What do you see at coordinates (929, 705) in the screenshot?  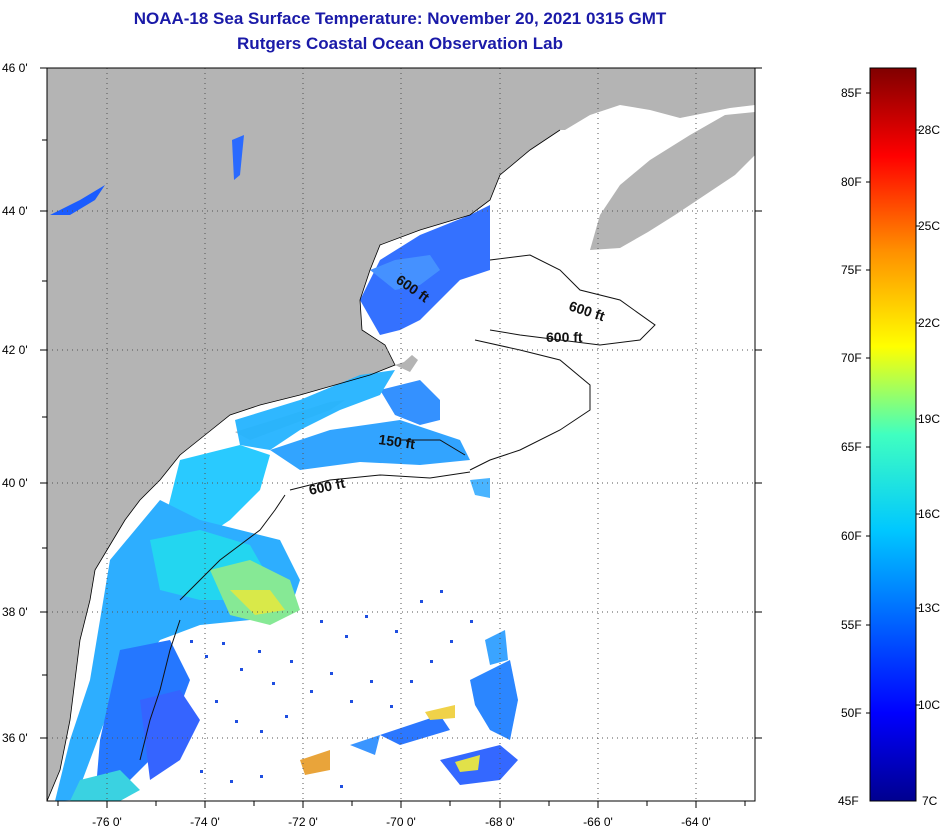 I see `colorbar-label-c: 10C` at bounding box center [929, 705].